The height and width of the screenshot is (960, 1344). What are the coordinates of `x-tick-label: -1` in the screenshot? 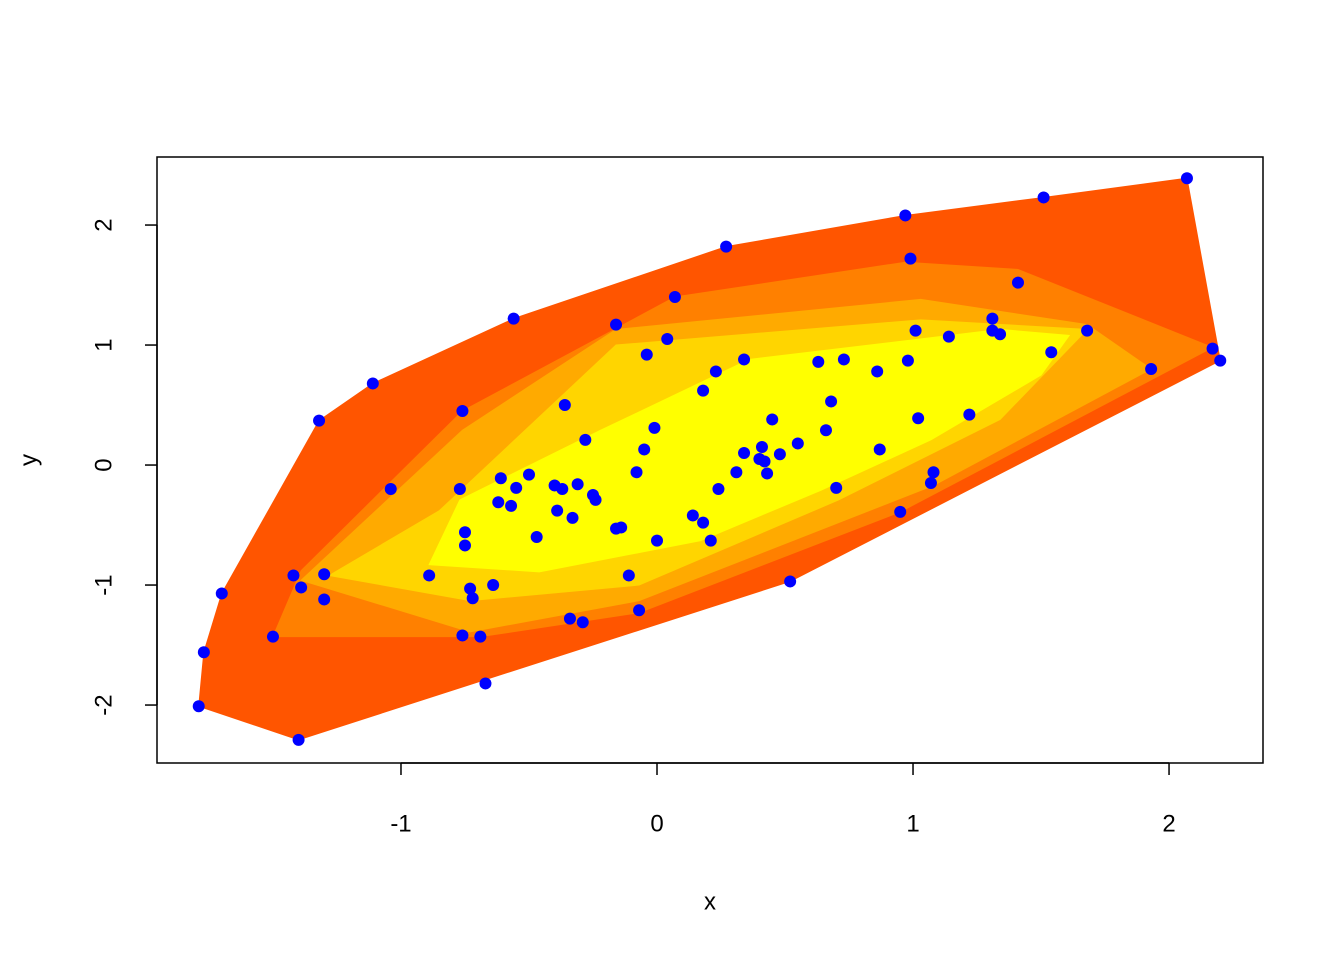 It's located at (400, 823).